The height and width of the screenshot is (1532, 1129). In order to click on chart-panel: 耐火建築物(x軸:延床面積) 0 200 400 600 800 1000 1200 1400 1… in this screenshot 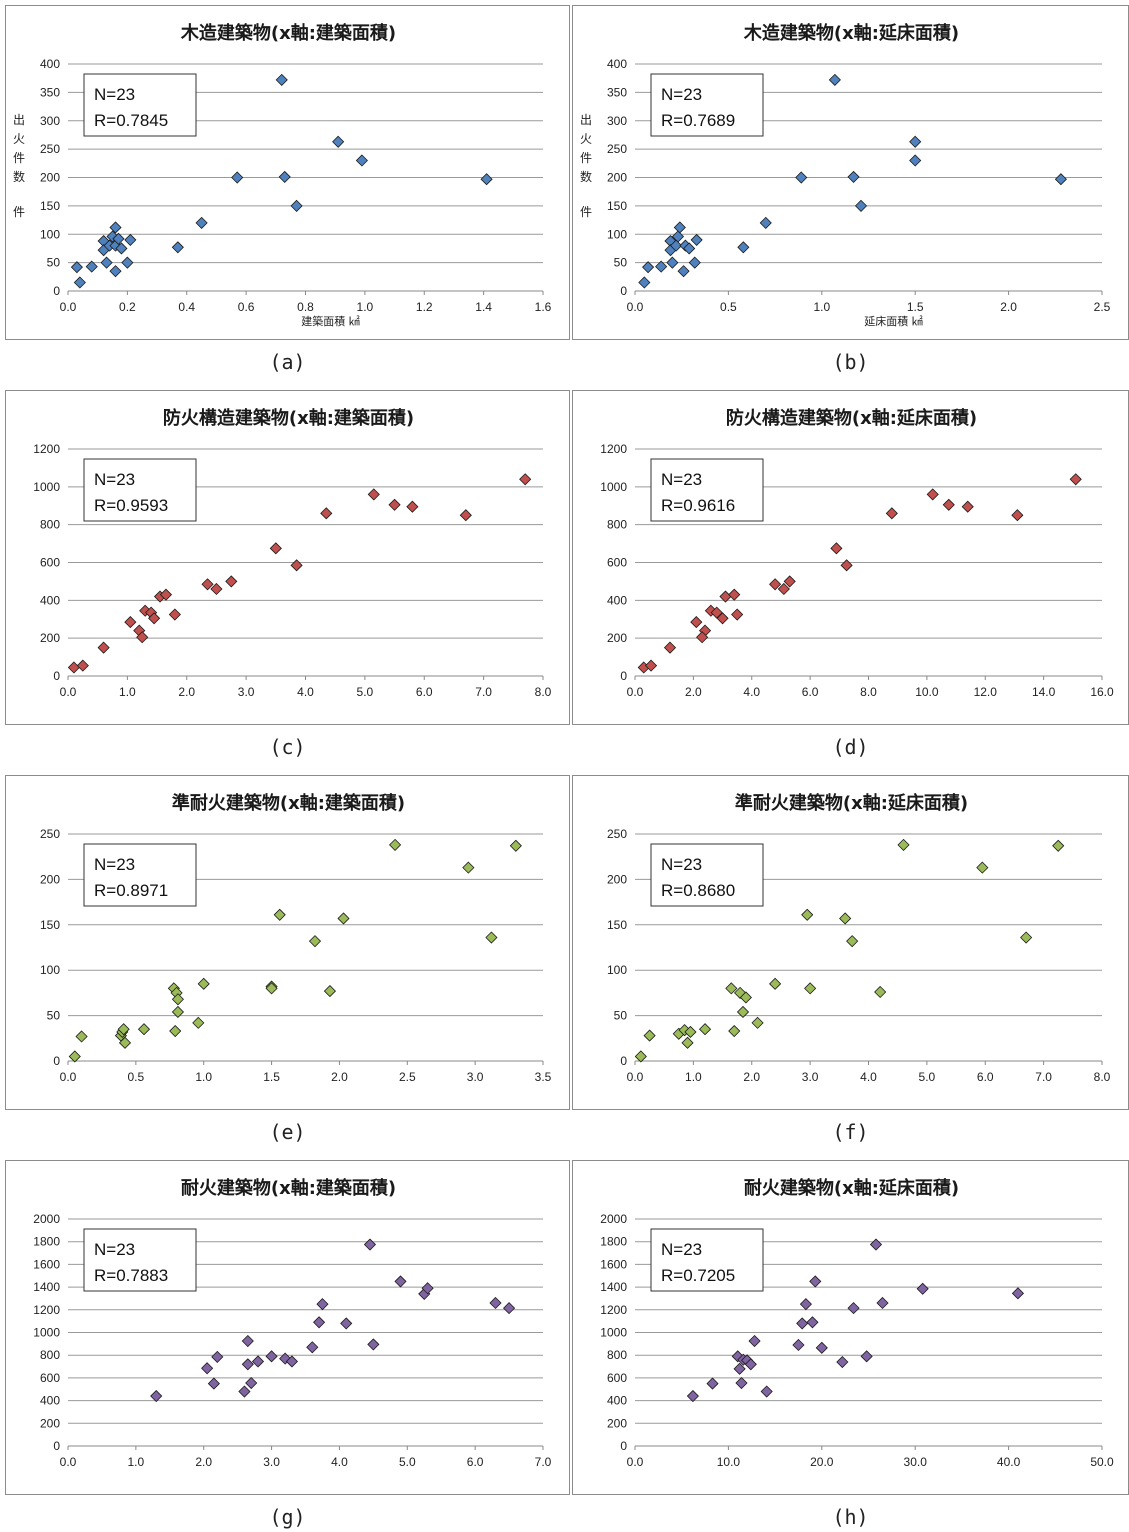, I will do `click(850, 1327)`.